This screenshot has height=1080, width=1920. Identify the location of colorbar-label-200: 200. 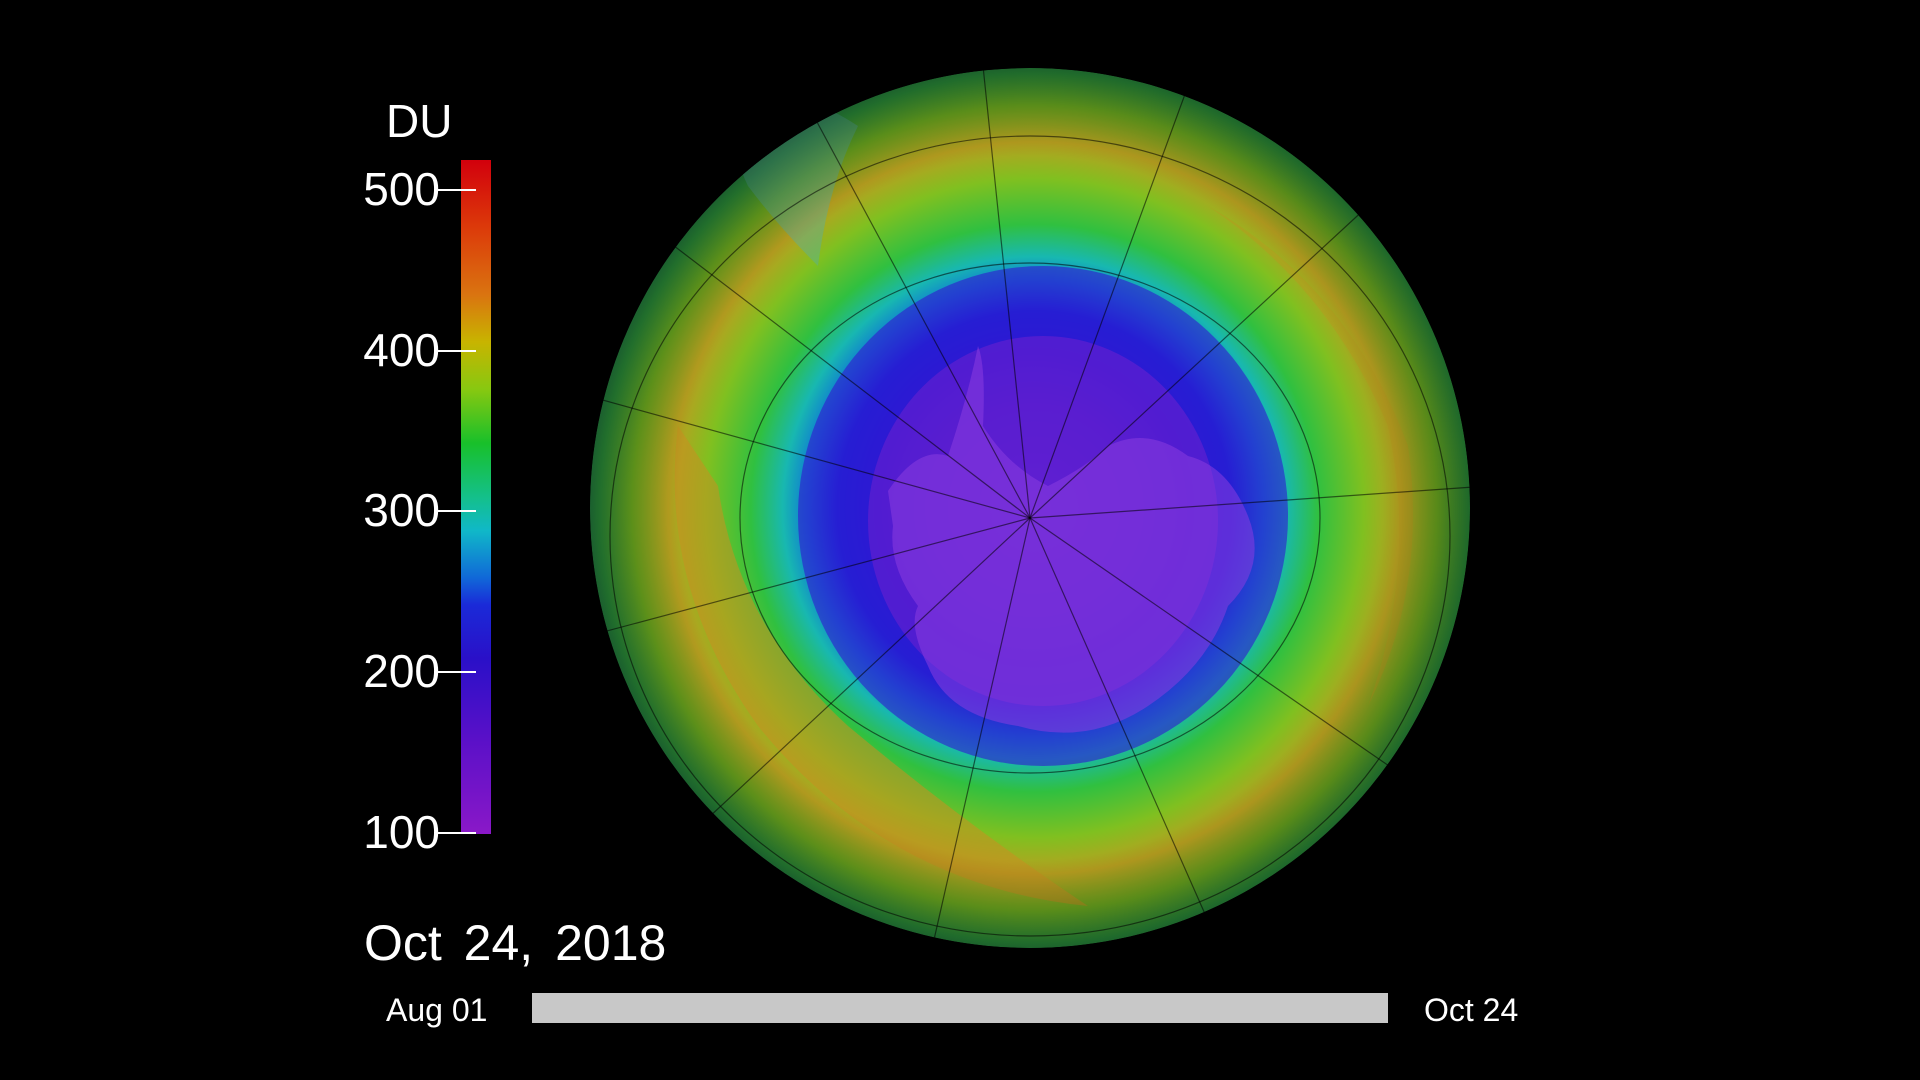
(401, 671).